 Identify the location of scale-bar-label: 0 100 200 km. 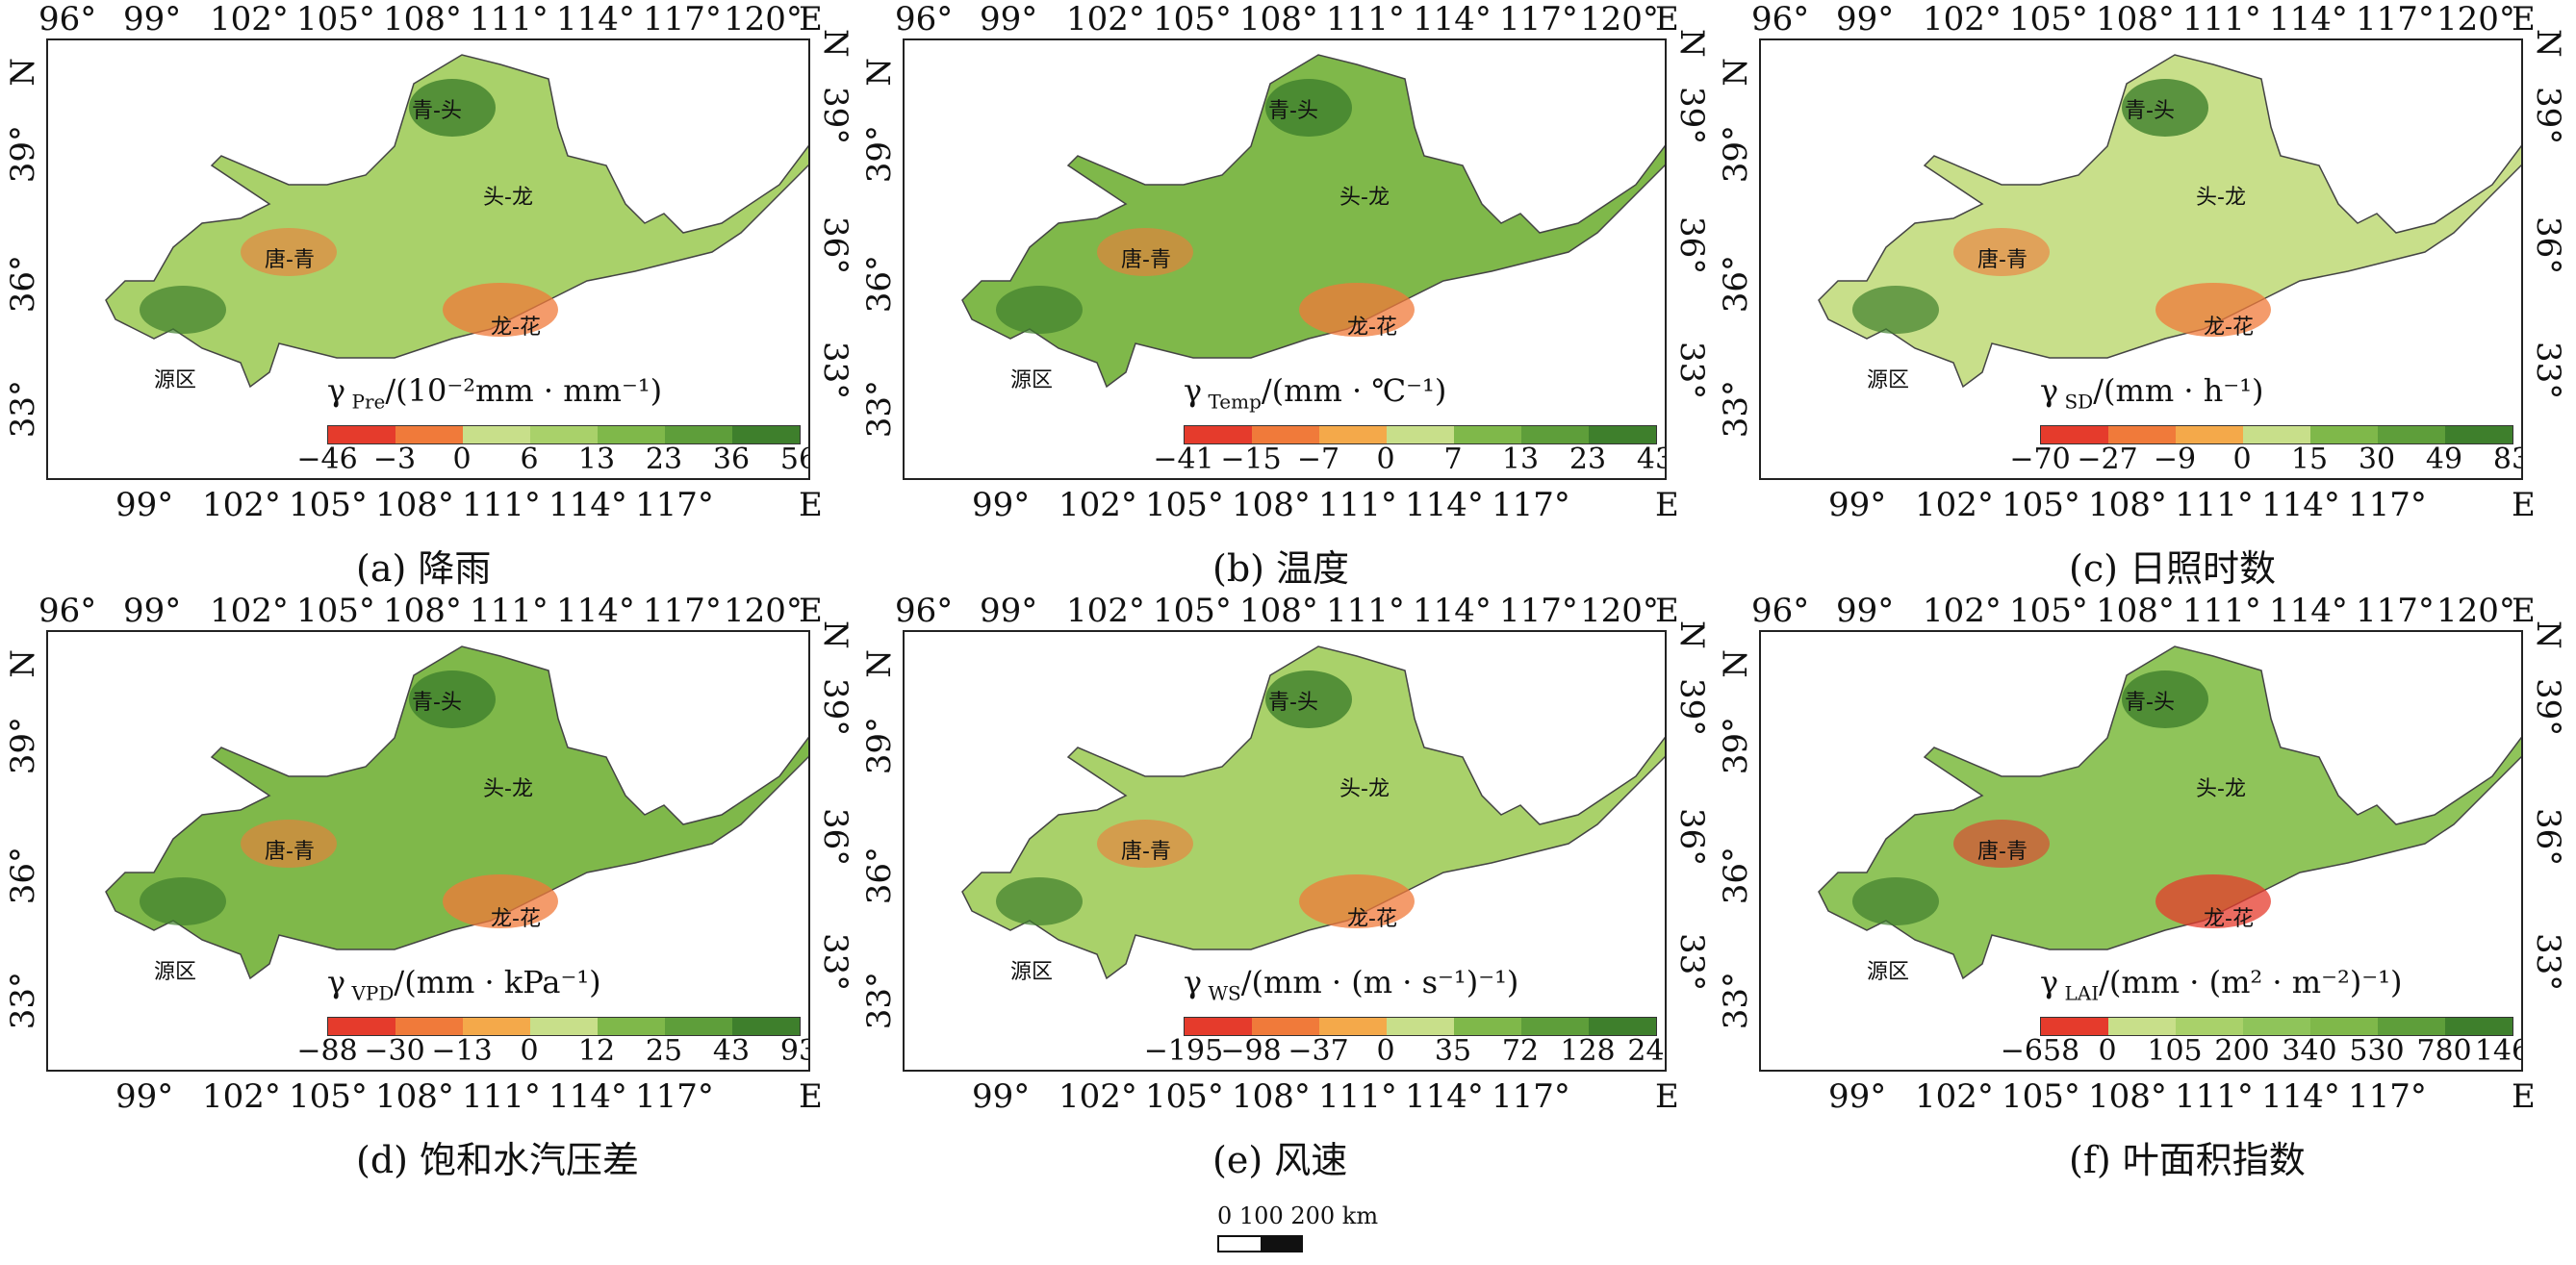
(1298, 1215).